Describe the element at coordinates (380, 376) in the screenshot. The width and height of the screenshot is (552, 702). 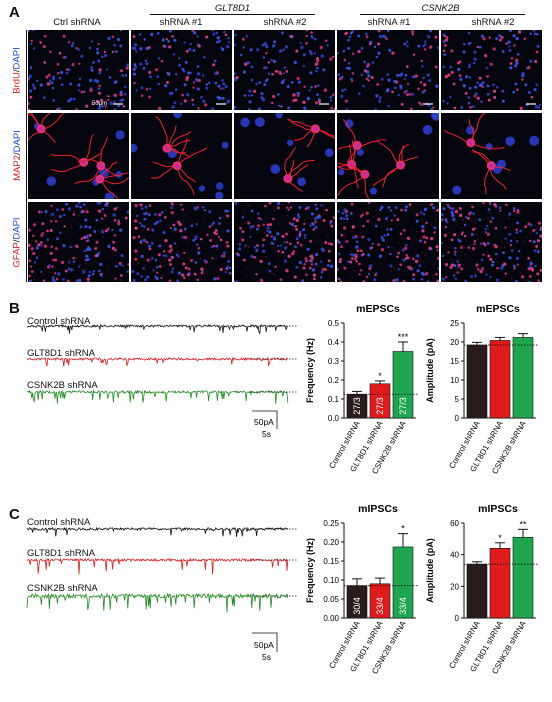
I see `significance-marker: *` at that location.